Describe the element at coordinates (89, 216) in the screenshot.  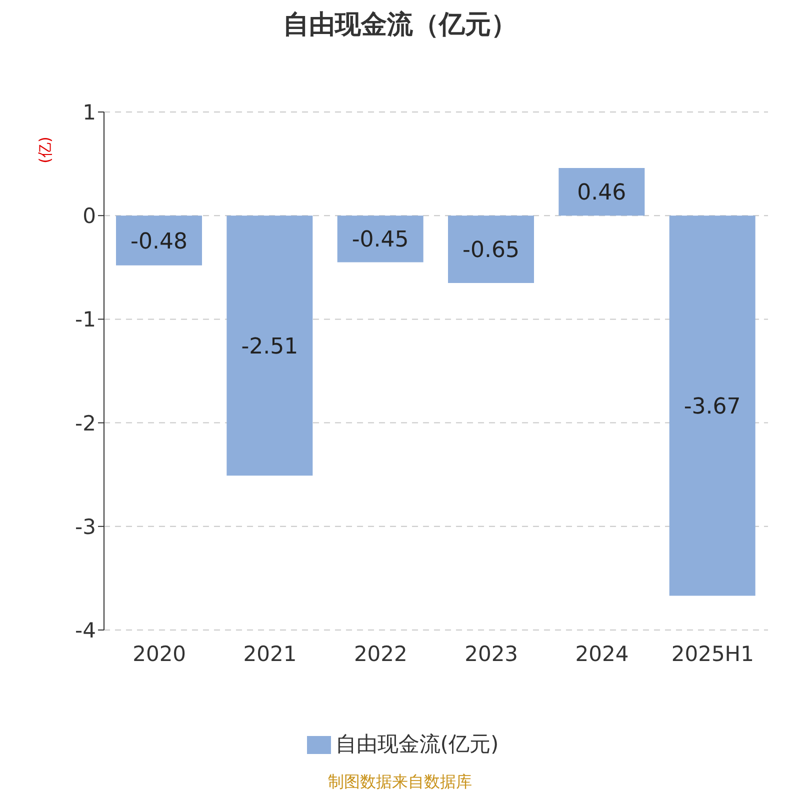
I see `y-tick-label: 0` at that location.